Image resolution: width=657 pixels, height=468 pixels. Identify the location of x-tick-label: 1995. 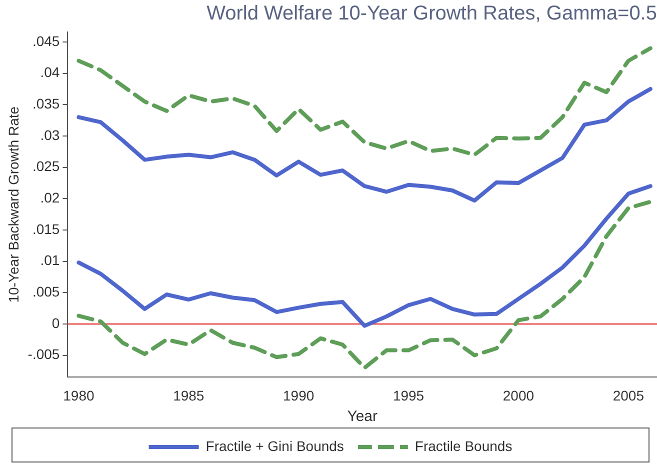
(408, 395).